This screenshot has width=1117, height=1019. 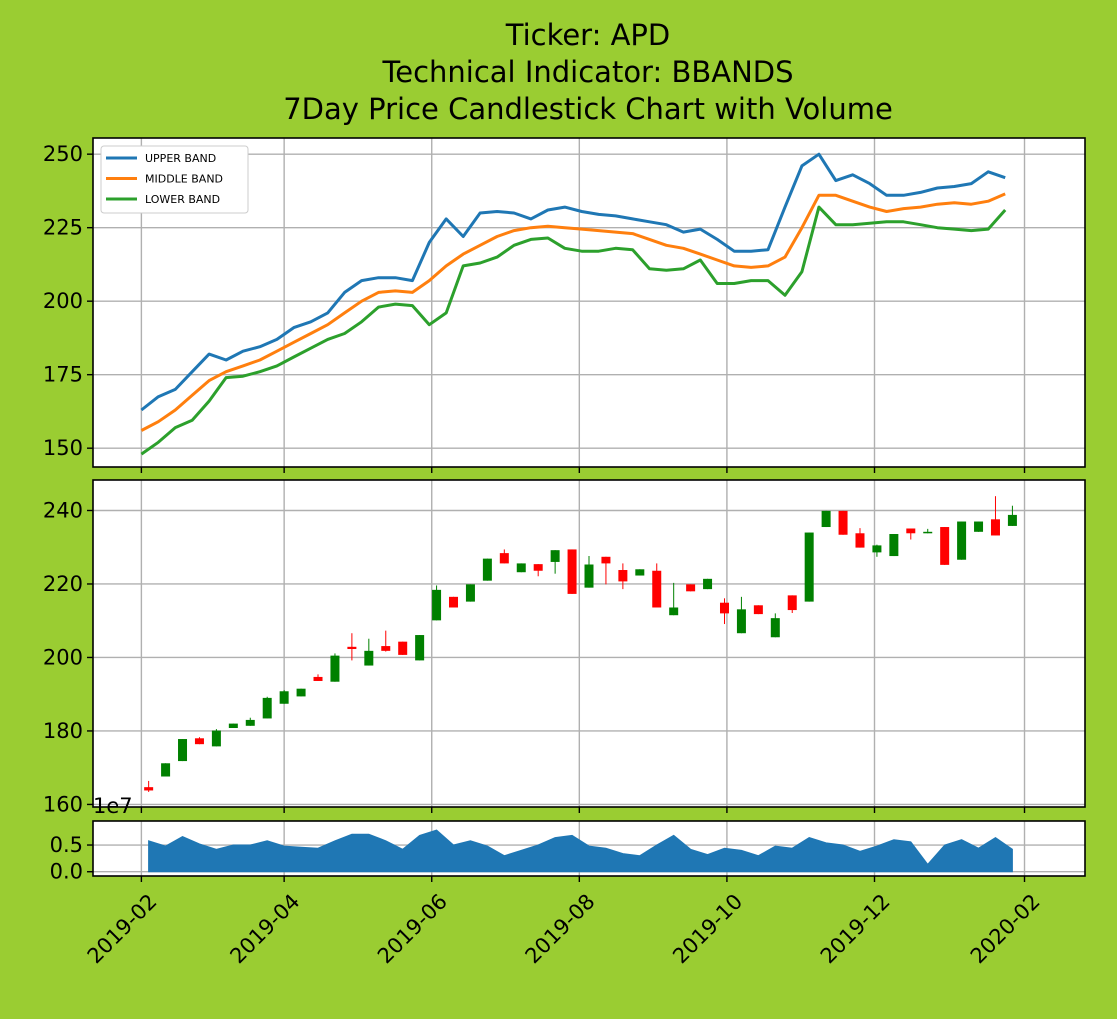 I want to click on title-indicator: Technical Indicator: BBANDS, so click(x=587, y=72).